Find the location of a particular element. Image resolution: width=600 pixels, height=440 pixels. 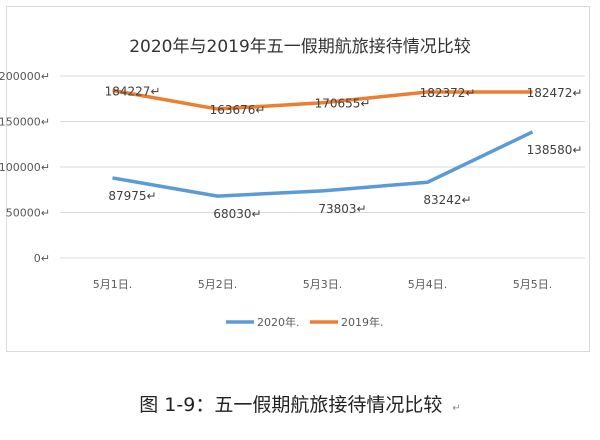

y-tick-label: 150000↵ is located at coordinates (25, 122).